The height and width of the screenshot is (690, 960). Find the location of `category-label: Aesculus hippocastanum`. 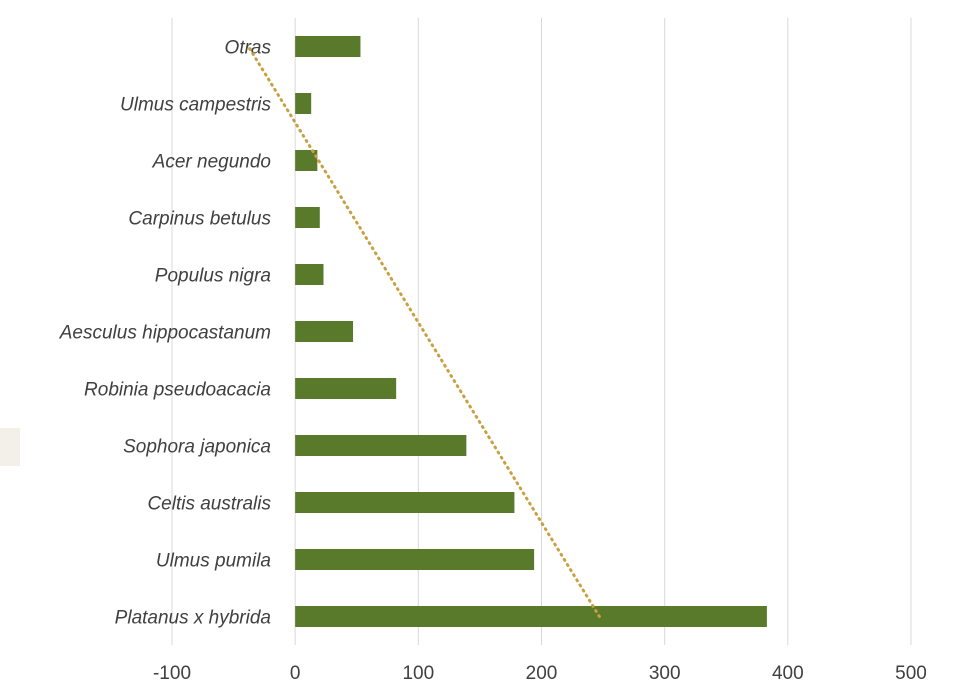

category-label: Aesculus hippocastanum is located at coordinates (165, 333).